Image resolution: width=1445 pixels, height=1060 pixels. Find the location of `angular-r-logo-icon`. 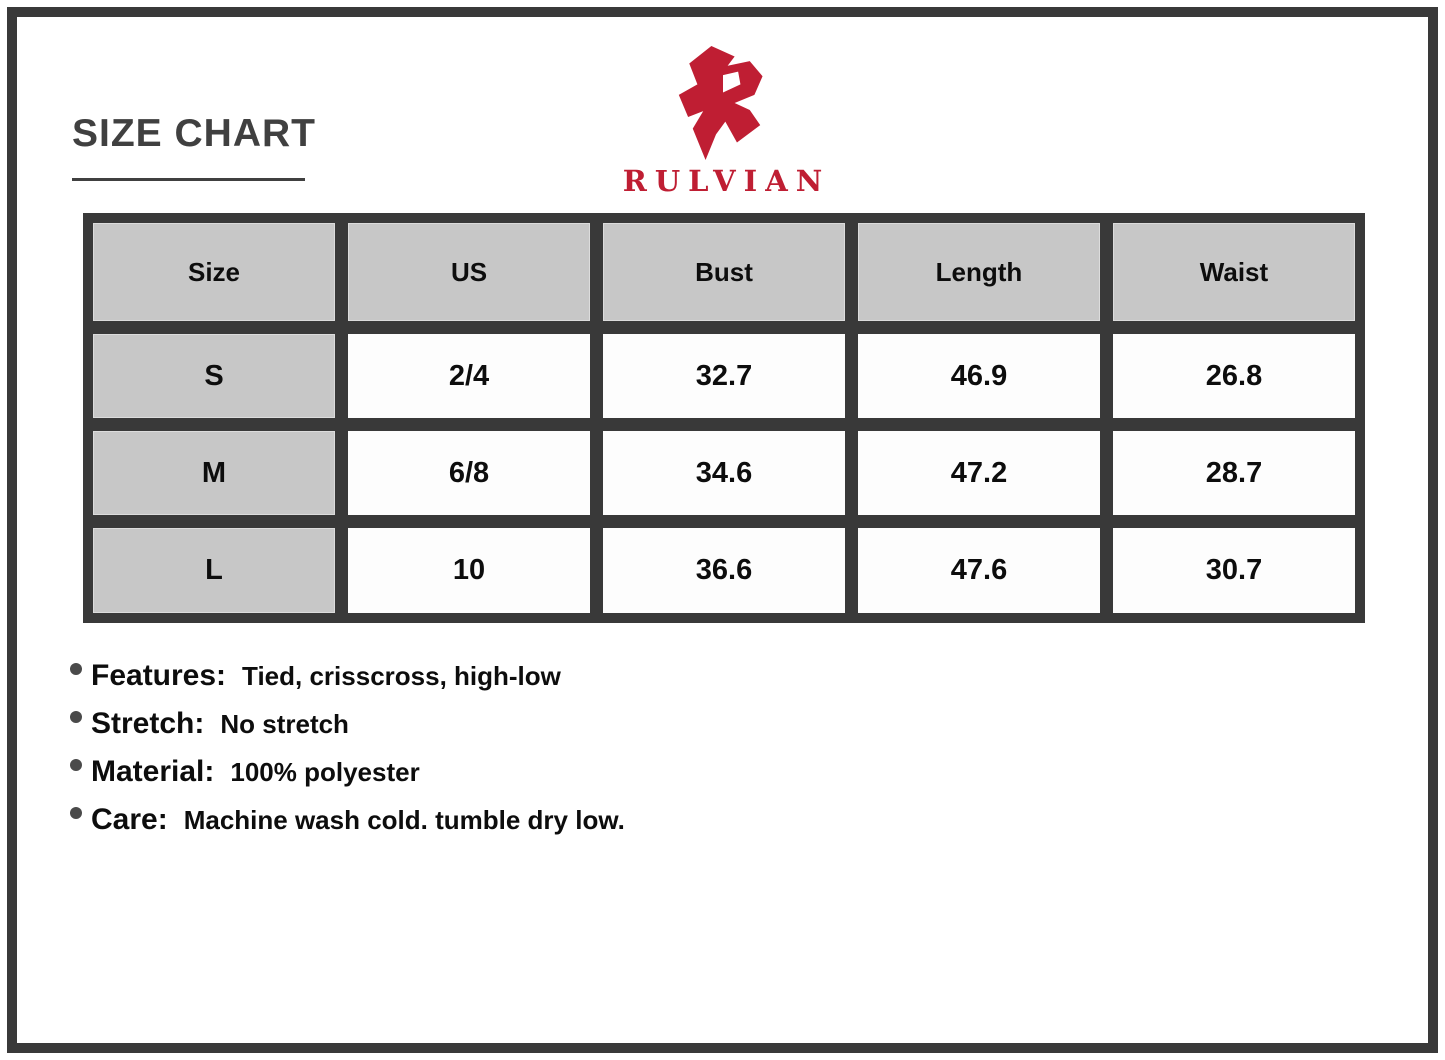

angular-r-logo-icon is located at coordinates (720, 103).